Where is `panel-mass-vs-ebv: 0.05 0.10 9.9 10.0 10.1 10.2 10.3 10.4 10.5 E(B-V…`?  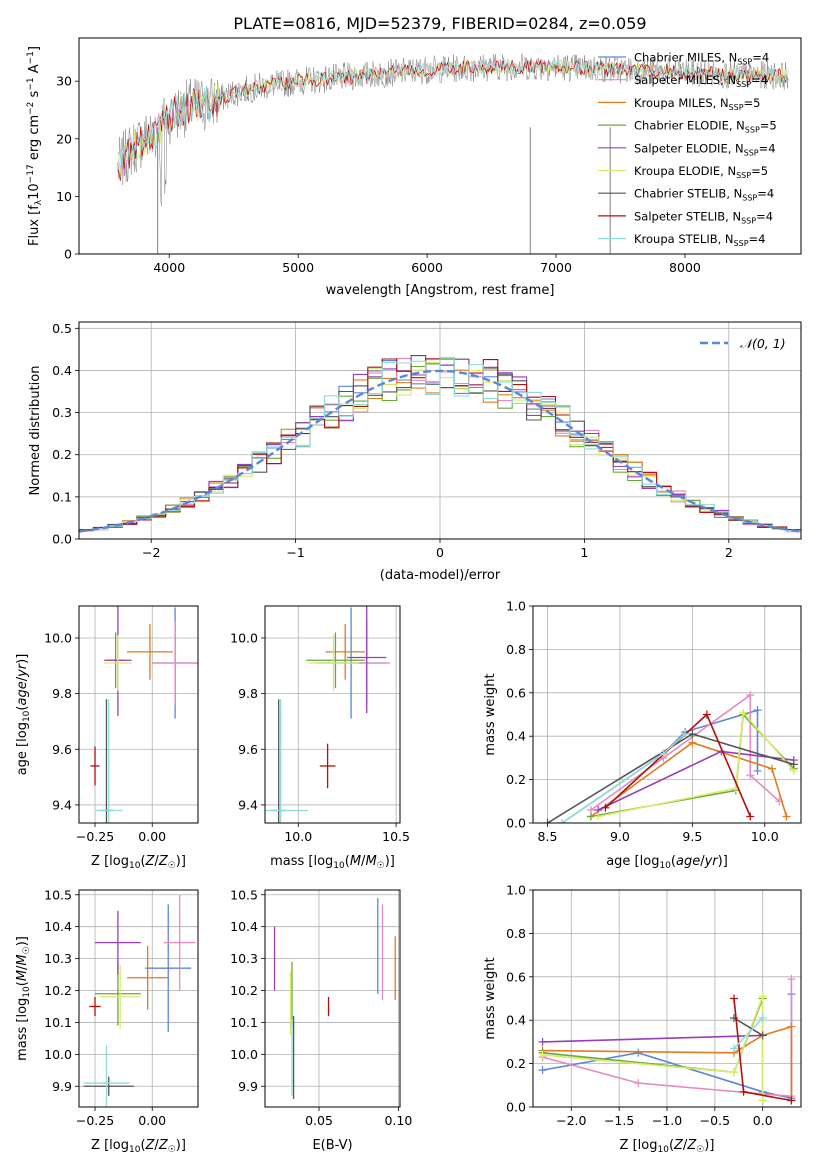 panel-mass-vs-ebv: 0.05 0.10 9.9 10.0 10.1 10.2 10.3 10.4 10.5 E(B-V… is located at coordinates (321, 1020).